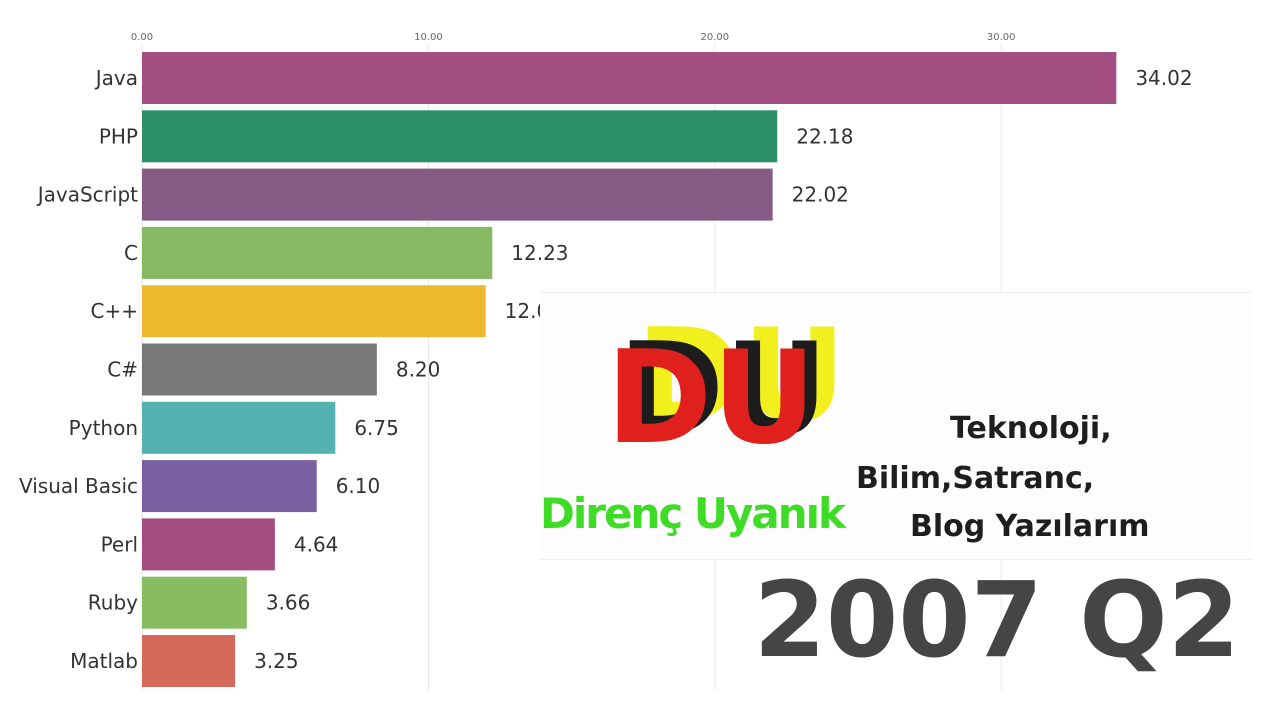 The height and width of the screenshot is (720, 1280). What do you see at coordinates (104, 661) in the screenshot?
I see `category-label: Matlab` at bounding box center [104, 661].